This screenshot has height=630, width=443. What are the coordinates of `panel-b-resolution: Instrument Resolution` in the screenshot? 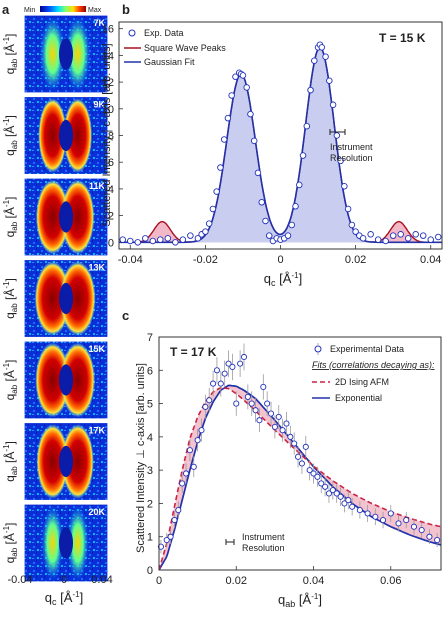 It's located at (351, 146).